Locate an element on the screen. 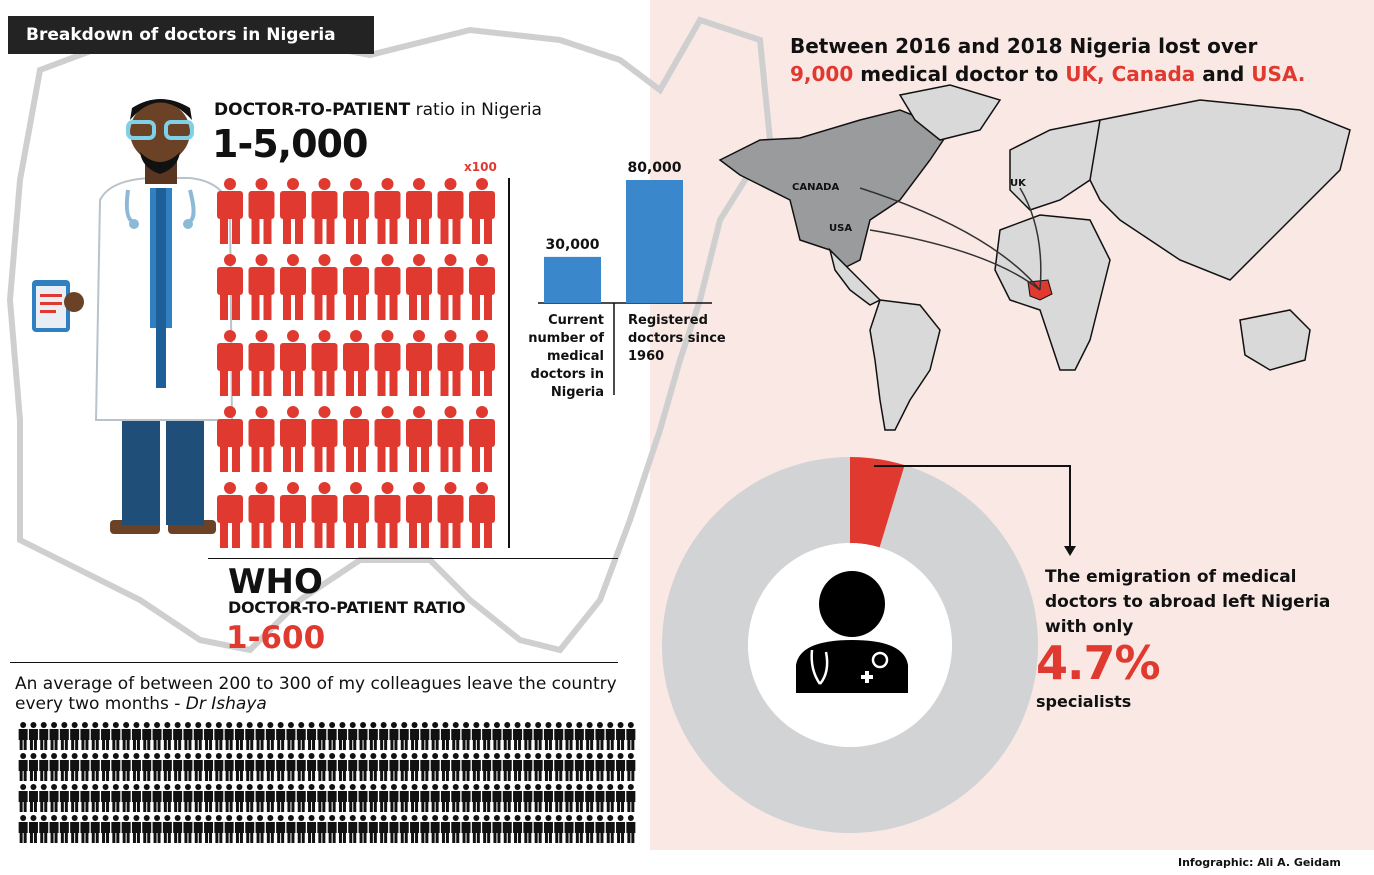 The width and height of the screenshot is (1374, 875). asia is located at coordinates (1220, 190).